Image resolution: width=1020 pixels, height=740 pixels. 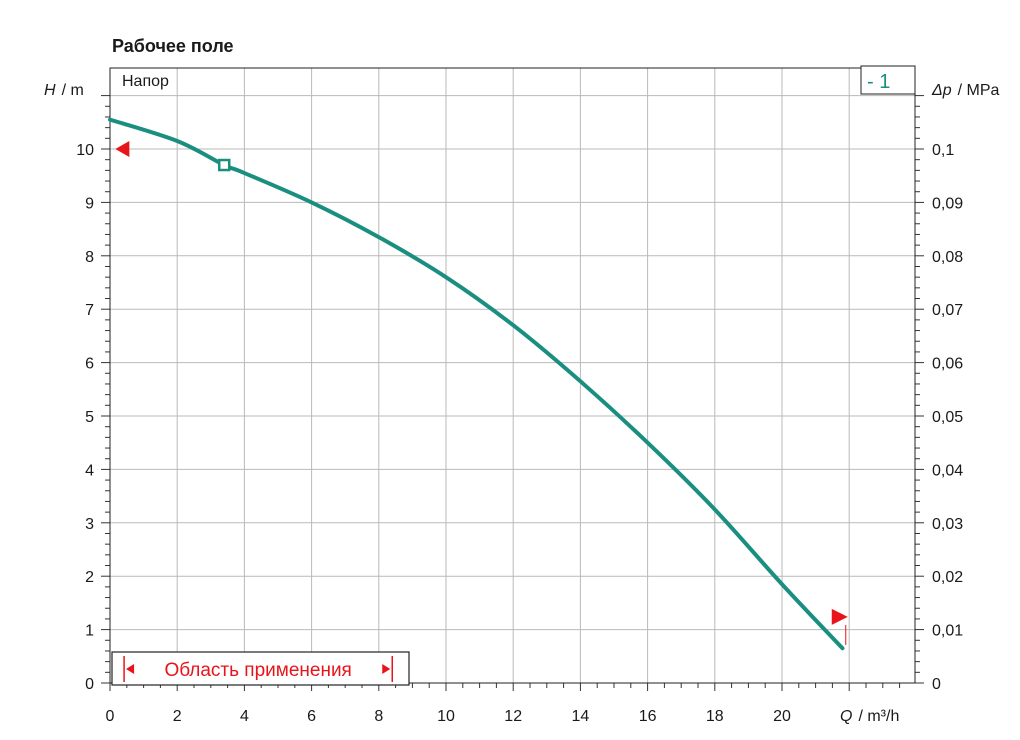 I want to click on y2-tick-label: 0,01, so click(x=947, y=631).